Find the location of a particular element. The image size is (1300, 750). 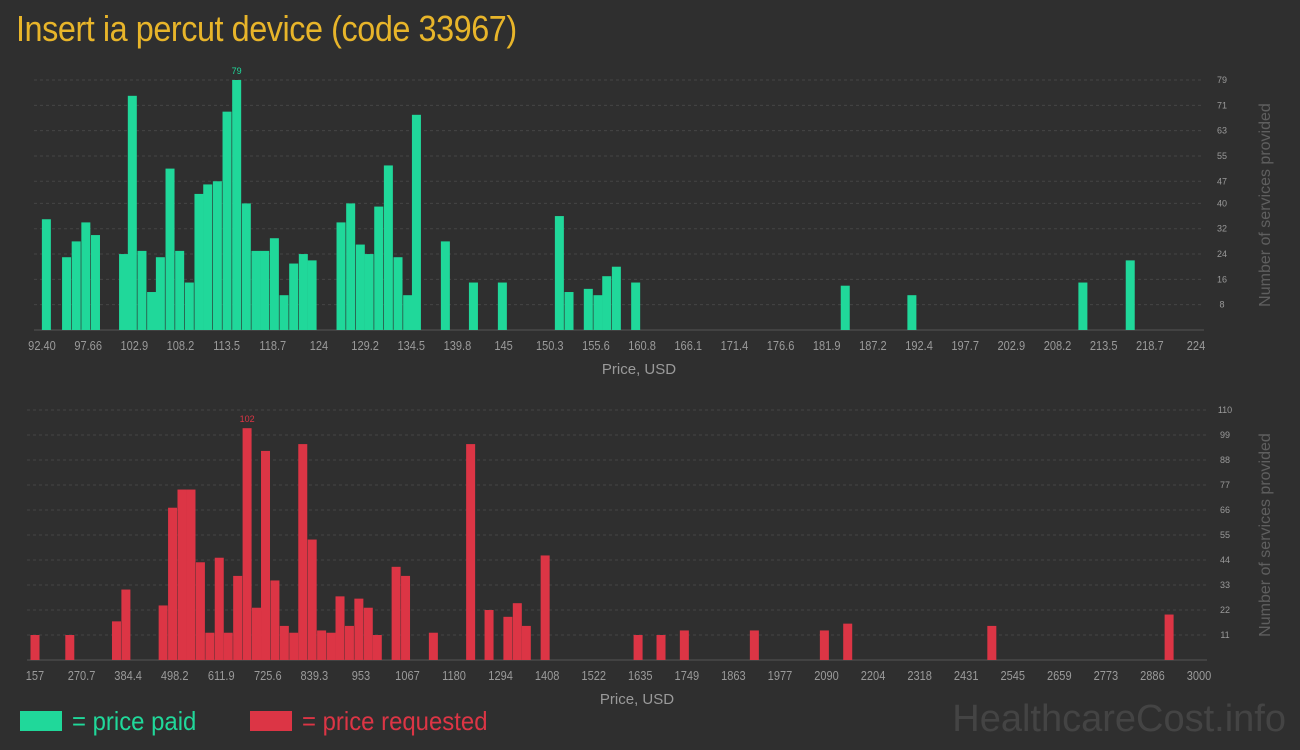

x-tick-label: 187.2 is located at coordinates (873, 345).